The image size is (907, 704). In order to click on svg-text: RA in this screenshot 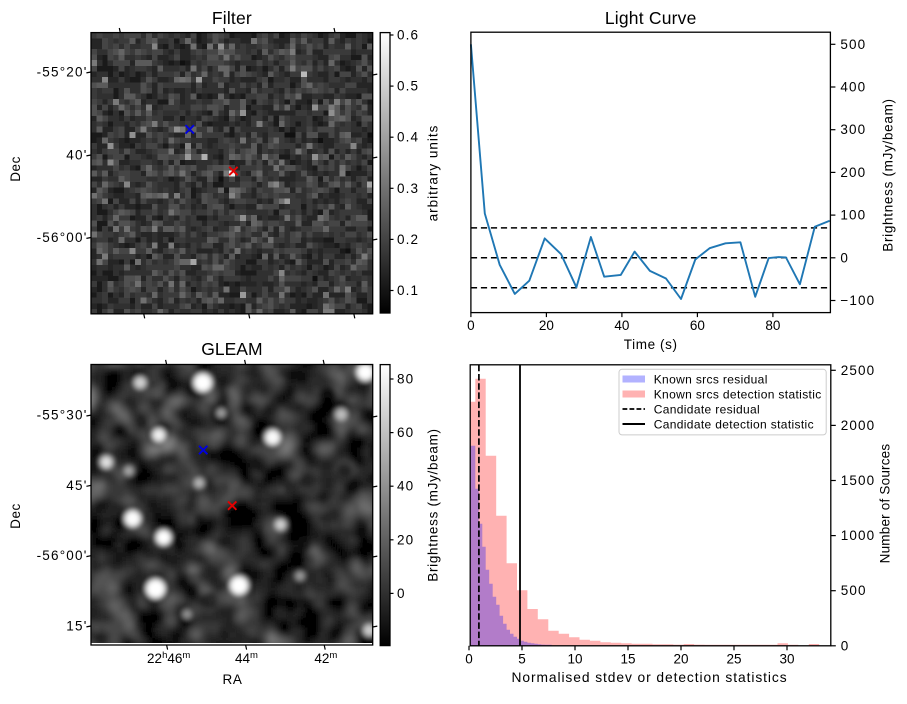, I will do `click(233, 679)`.